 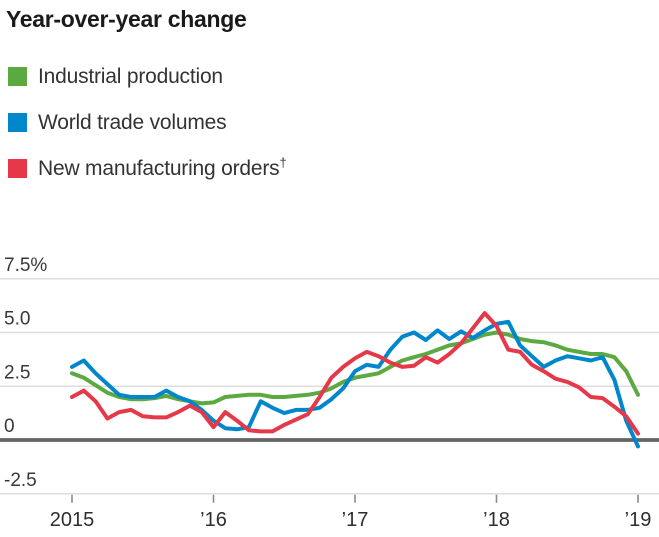 What do you see at coordinates (355, 368) in the screenshot?
I see `series-line` at bounding box center [355, 368].